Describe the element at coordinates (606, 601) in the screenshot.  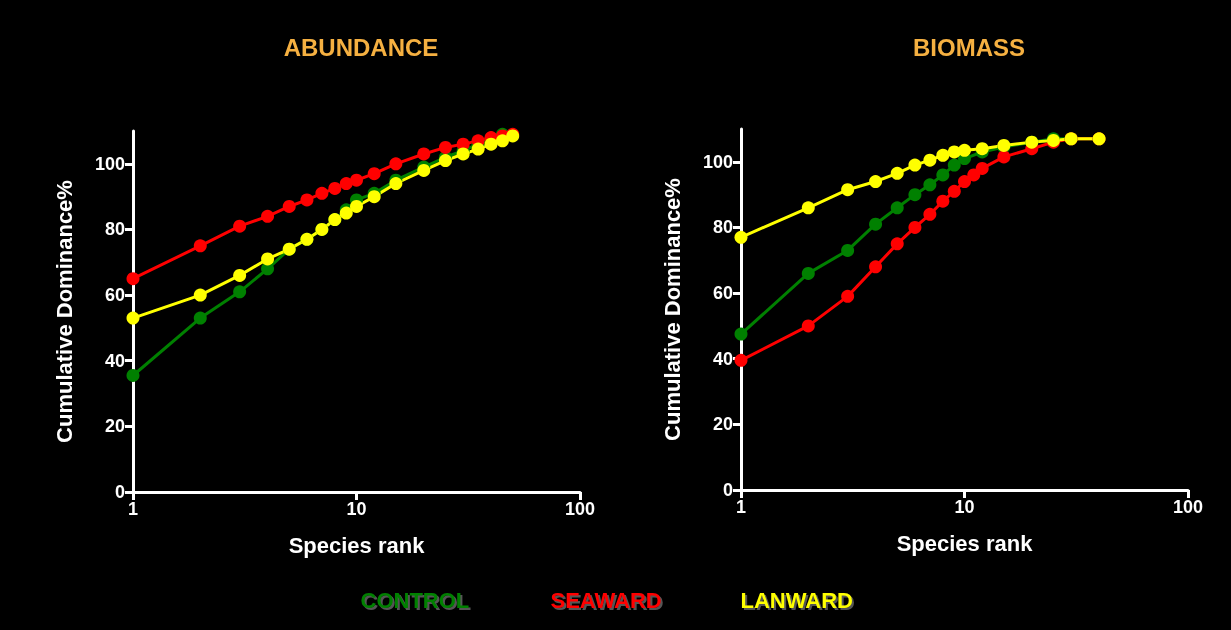
I see `text: SEAWARD` at that location.